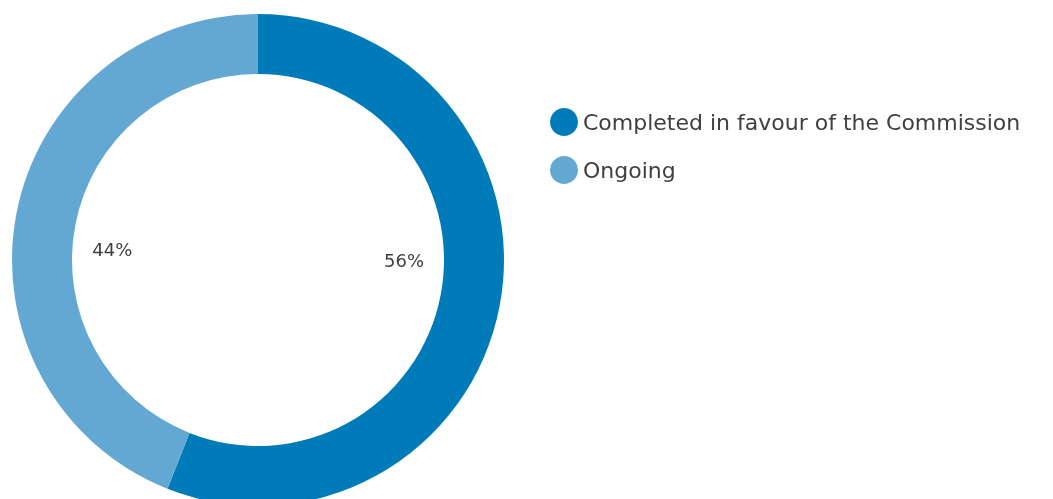  Describe the element at coordinates (802, 122) in the screenshot. I see `legend-label: Completed in favour of the Commission` at that location.